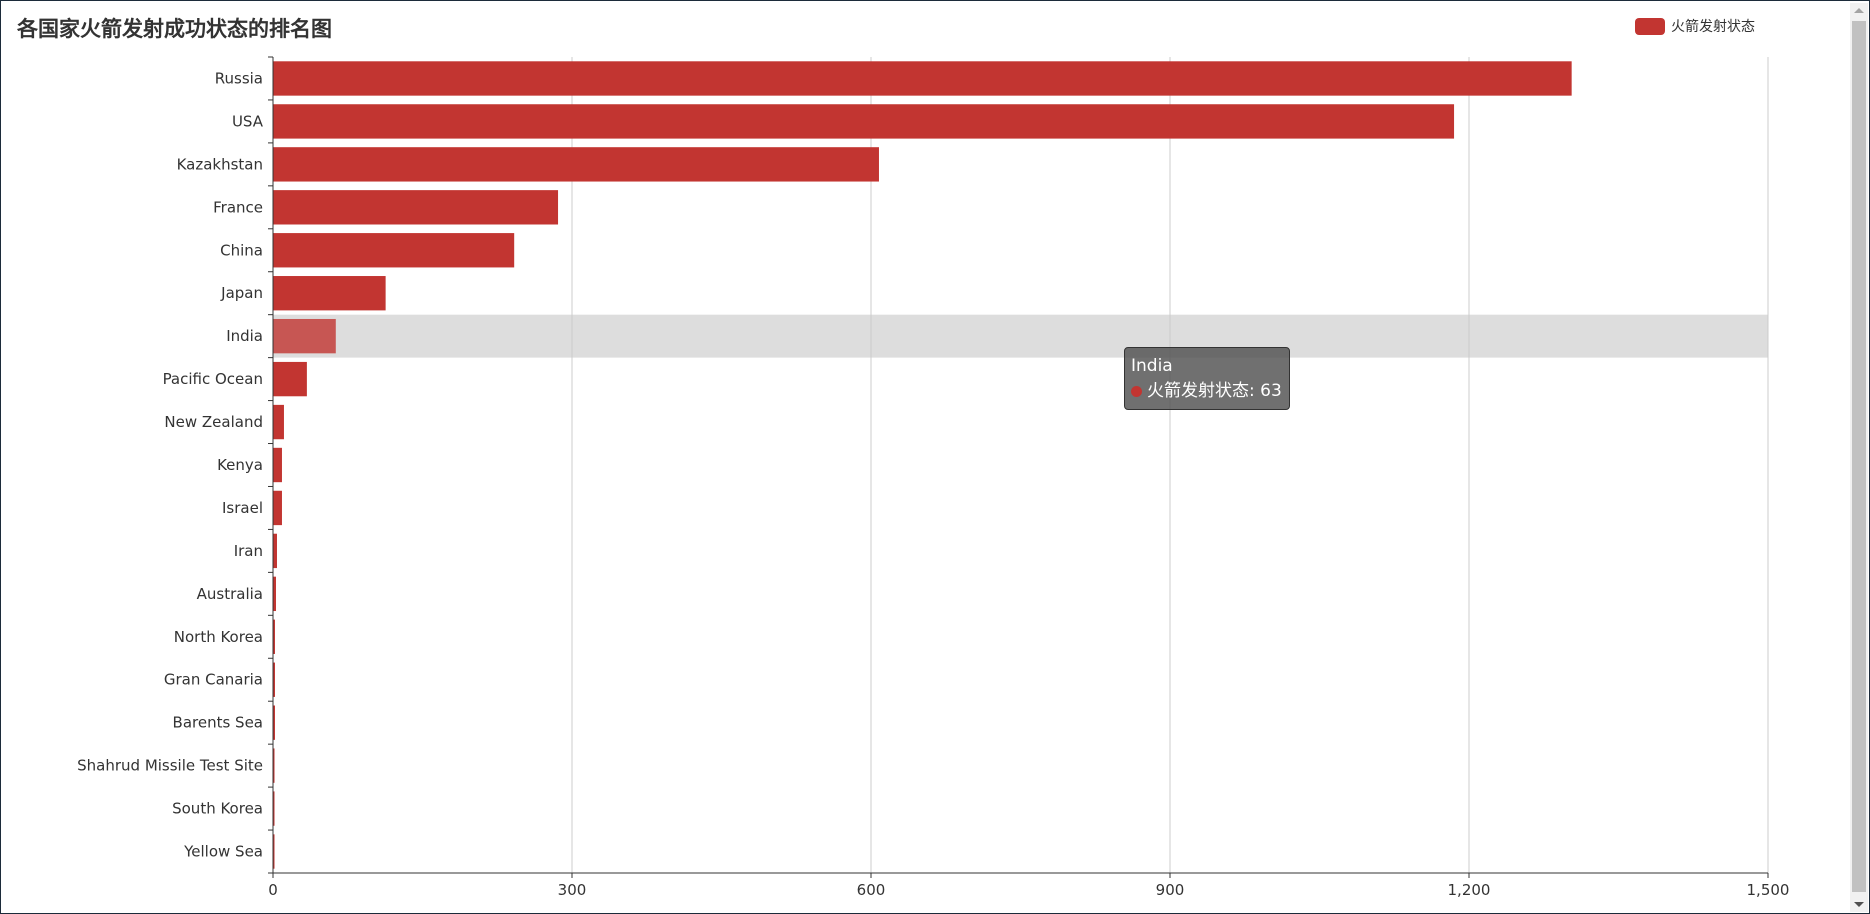 Image resolution: width=1870 pixels, height=914 pixels. I want to click on scrollbar-thumb, so click(1859, 456).